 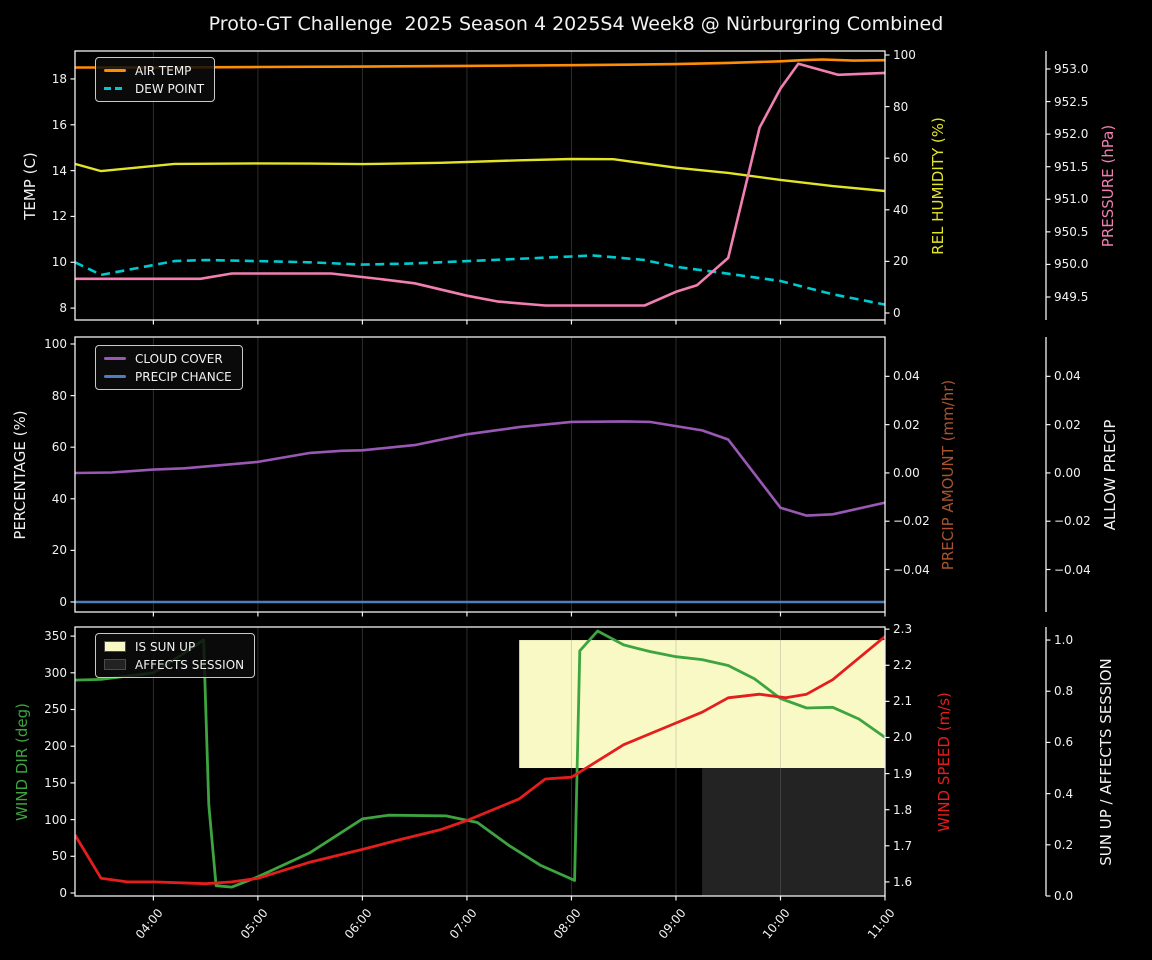 I want to click on x-tick-label-04-00: 04:00, so click(x=150, y=924).